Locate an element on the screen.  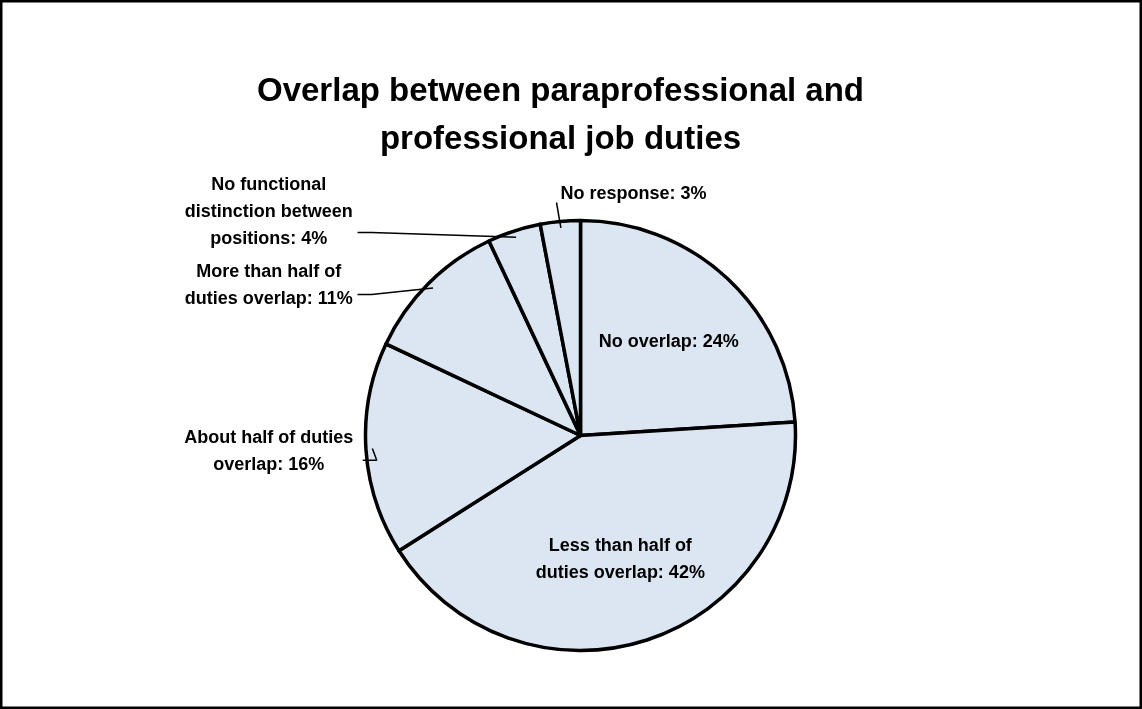
slice-label: No overlap: 24% is located at coordinates (668, 341).